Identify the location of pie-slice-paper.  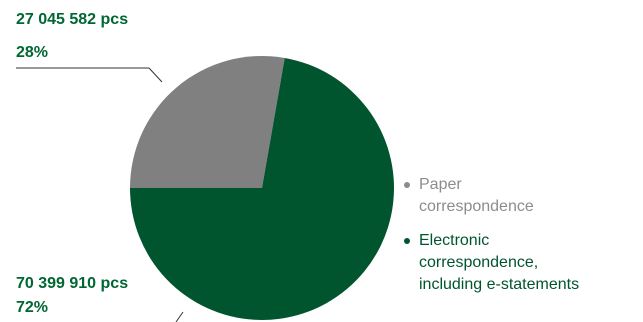
(207, 121).